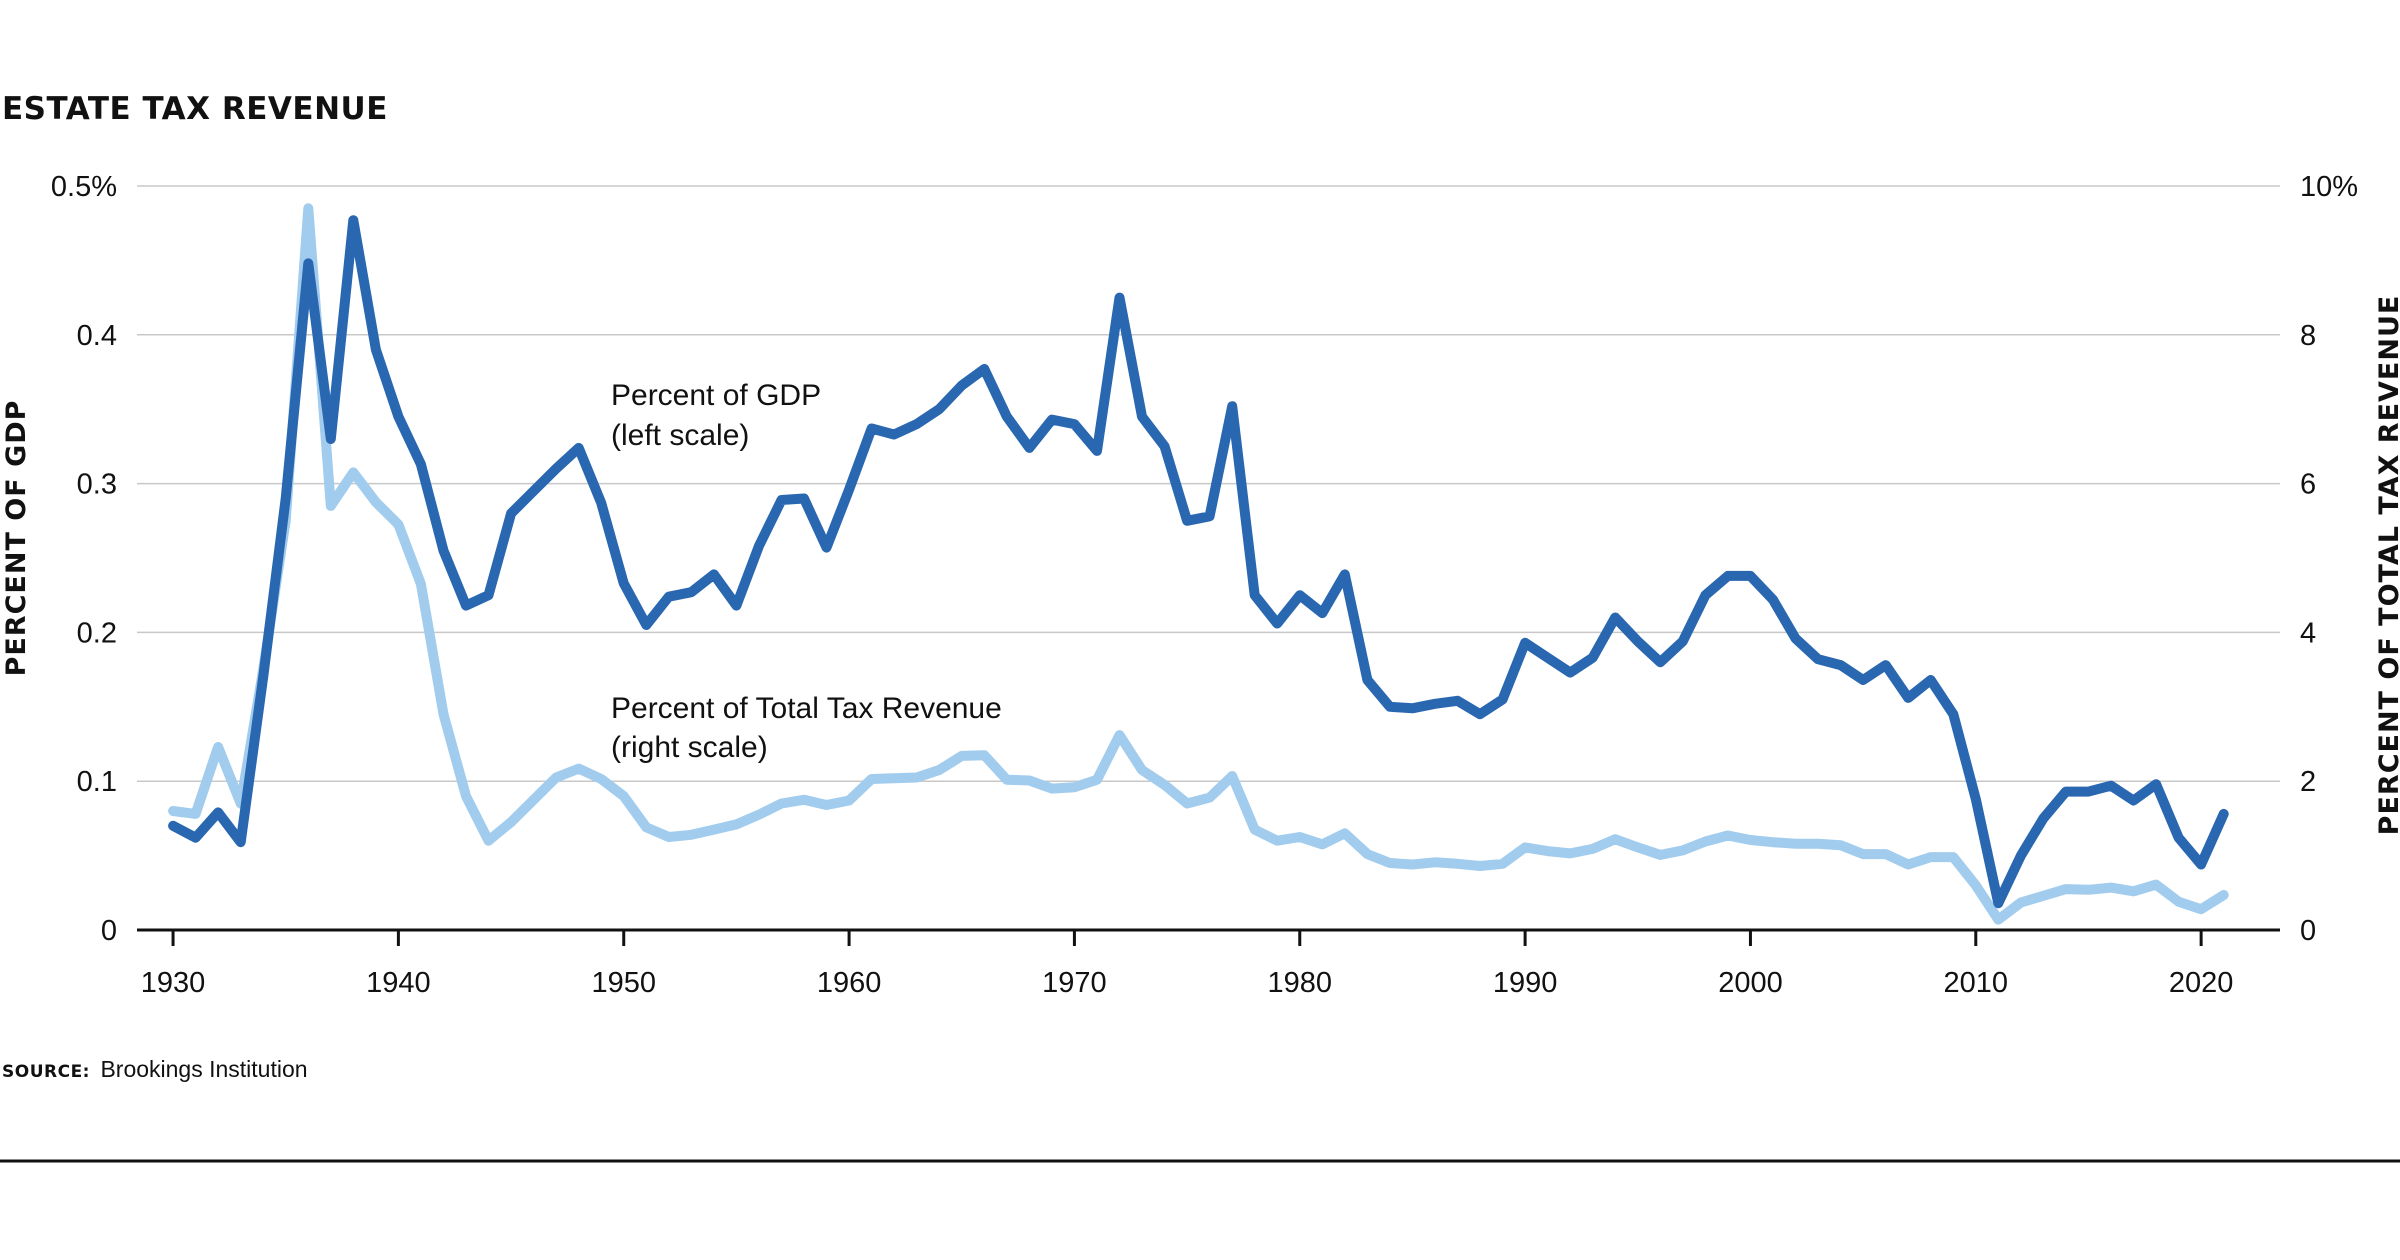  What do you see at coordinates (623, 983) in the screenshot?
I see `x-tick-label-2: 1950` at bounding box center [623, 983].